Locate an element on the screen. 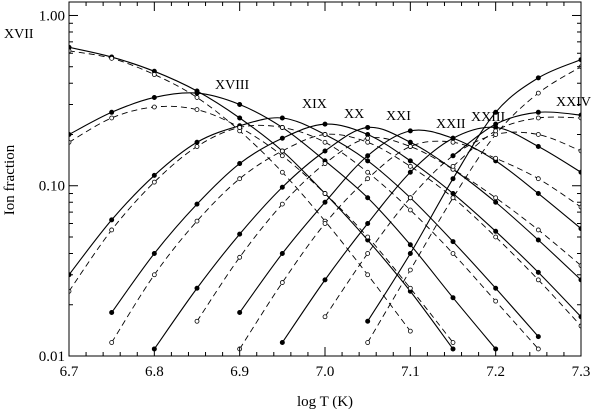  y-tick-label: 0.01 is located at coordinates (52, 357).